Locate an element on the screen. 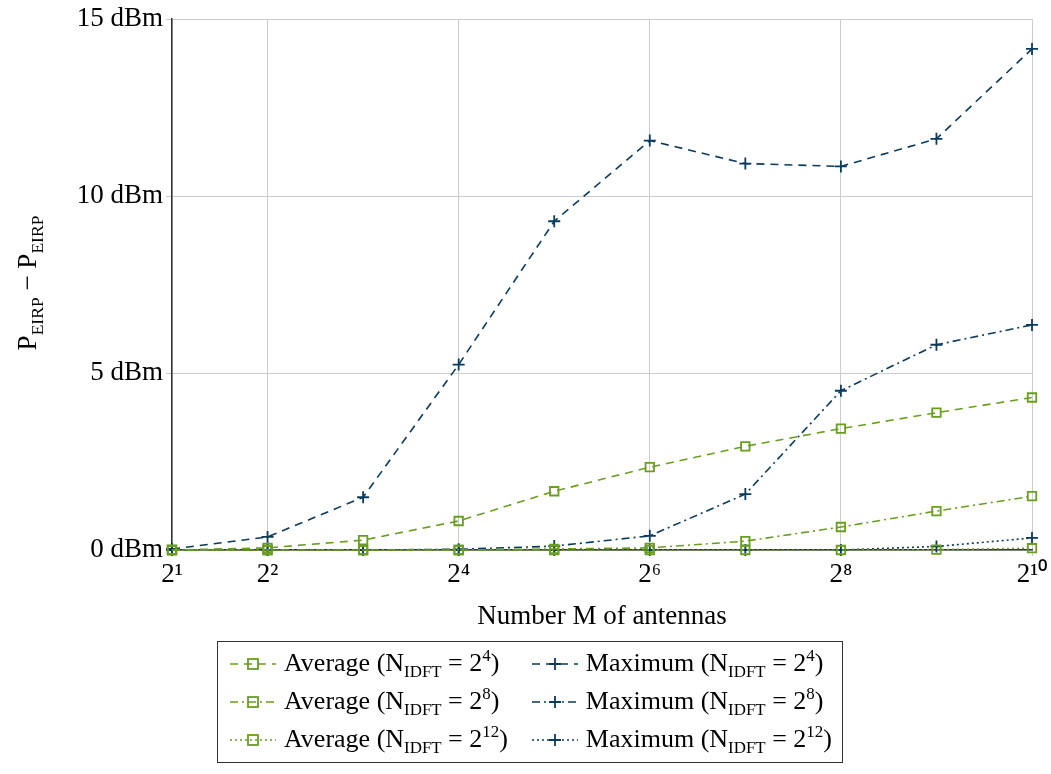 Image resolution: width=1051 pixels, height=774 pixels. y-tick-label: 15 dBm is located at coordinates (119, 17).